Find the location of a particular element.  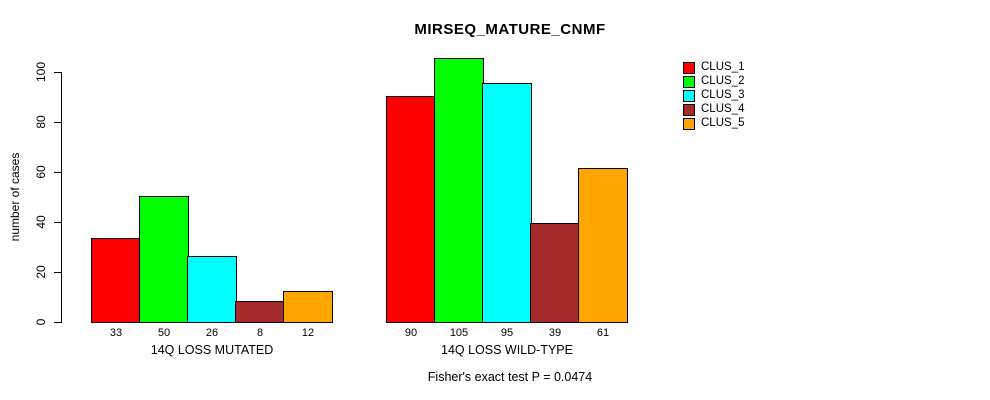

chart-title: MIRSEQ_MATURE_CNMF is located at coordinates (510, 29).